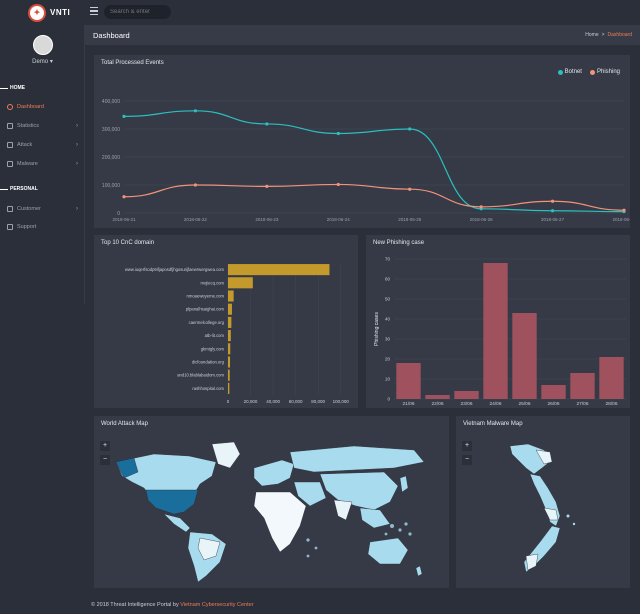 This screenshot has width=640, height=614. I want to click on events-y-tick-label: 400,000, so click(111, 102).